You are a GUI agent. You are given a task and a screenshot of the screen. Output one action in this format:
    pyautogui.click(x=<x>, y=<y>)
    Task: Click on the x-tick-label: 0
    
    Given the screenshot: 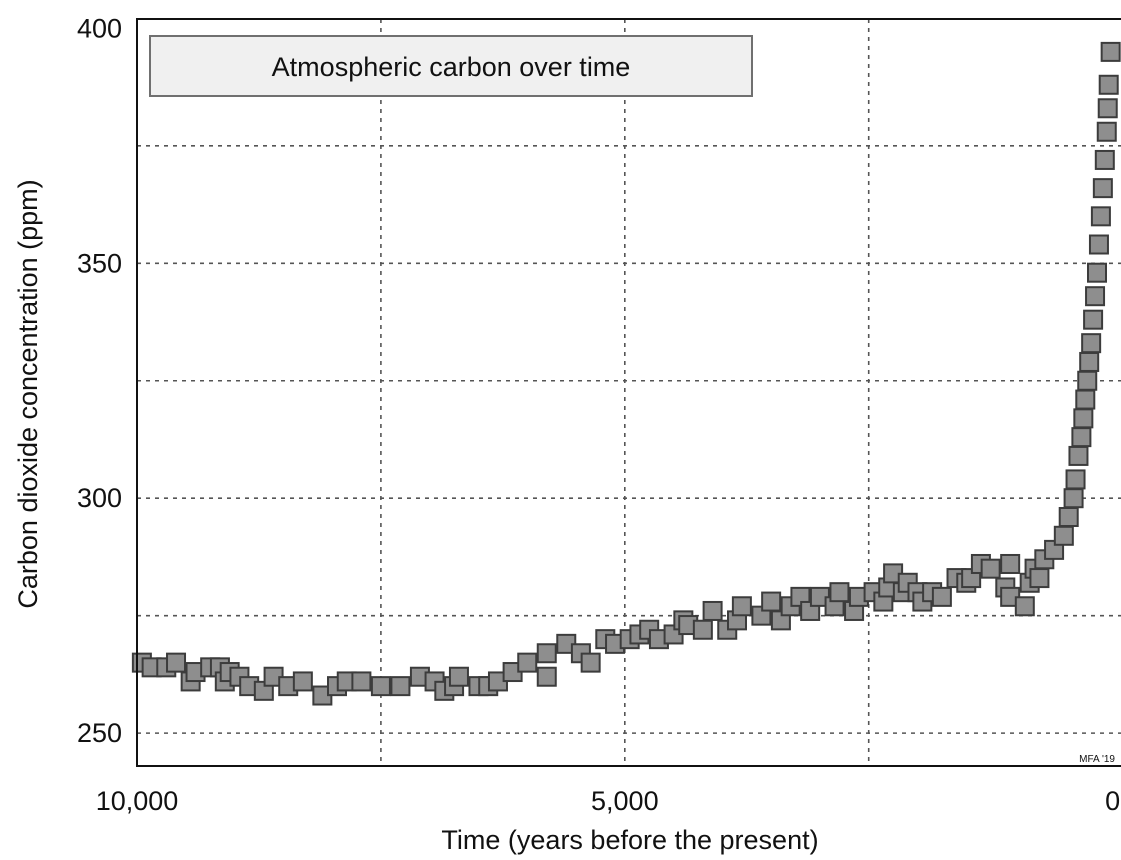 What is the action you would take?
    pyautogui.click(x=1112, y=801)
    